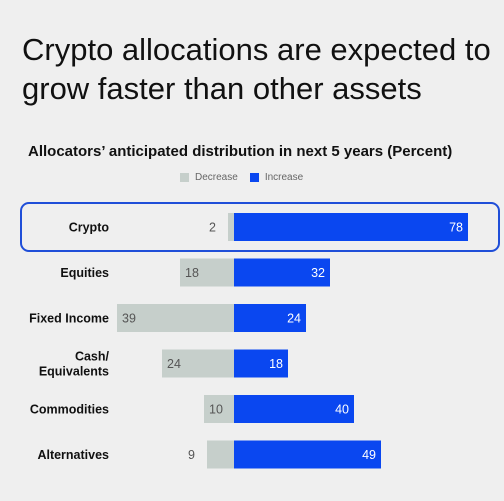 This screenshot has width=504, height=501. I want to click on value-label-increase-commodities: 40, so click(342, 410).